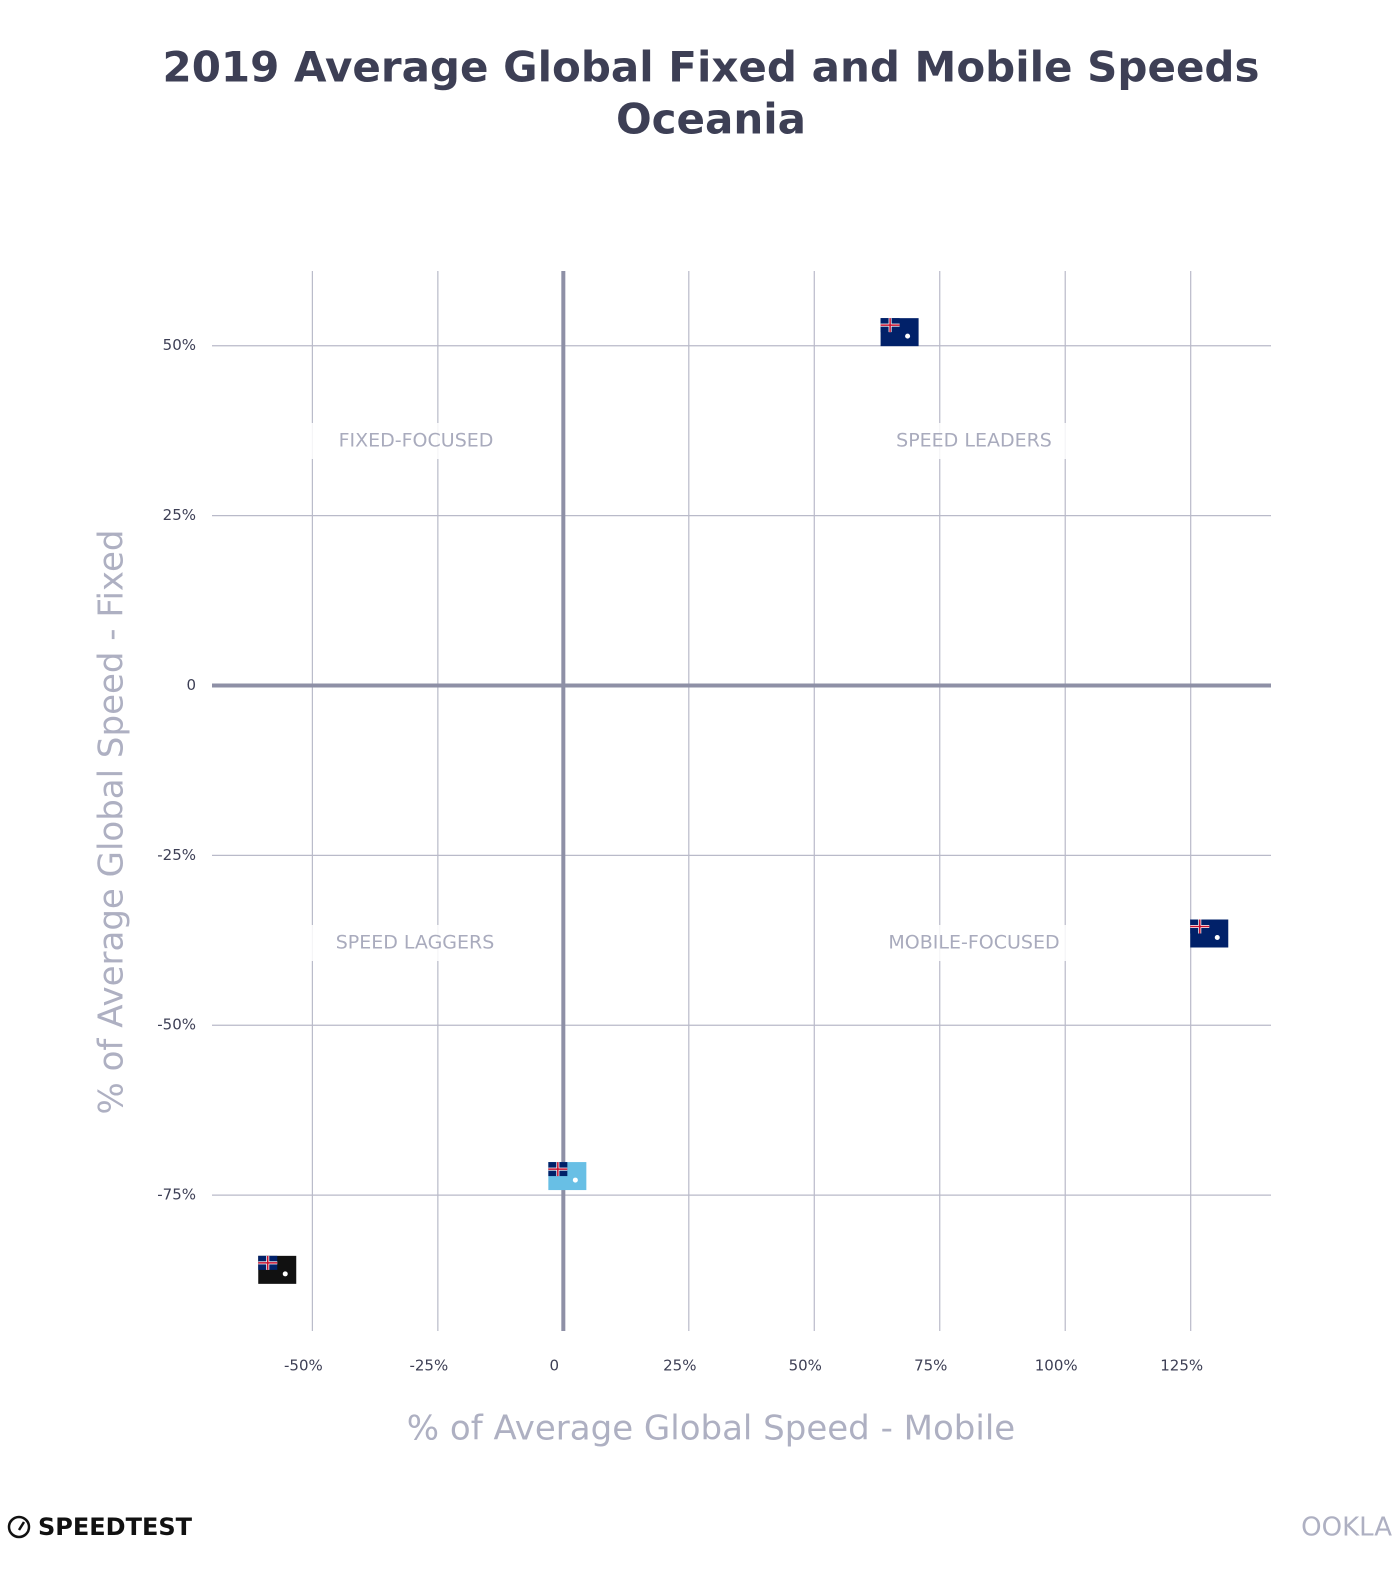  I want to click on y-tick-label: 25%, so click(179, 515).